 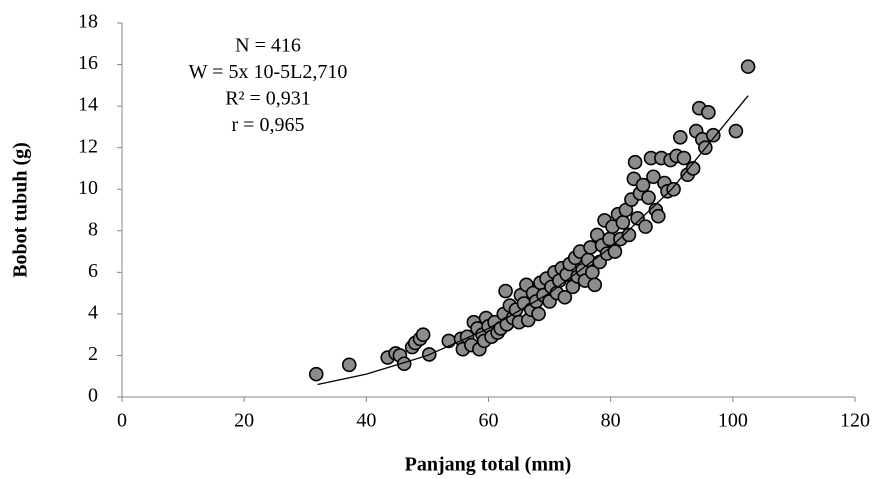 What do you see at coordinates (93, 312) in the screenshot?
I see `y-tick-label: 4` at bounding box center [93, 312].